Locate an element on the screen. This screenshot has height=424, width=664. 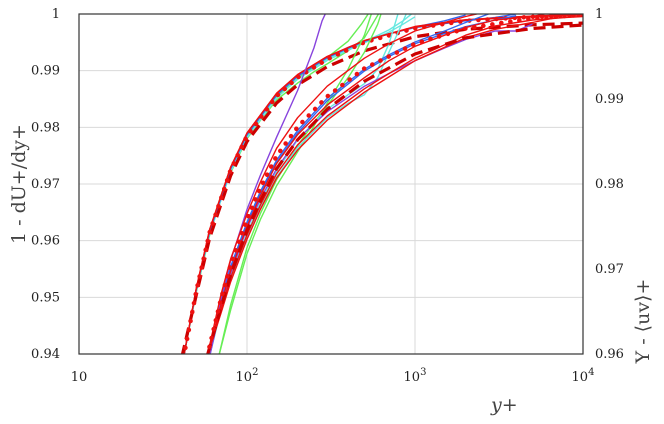
y-left-tick-label: 0.96 is located at coordinates (45, 241).